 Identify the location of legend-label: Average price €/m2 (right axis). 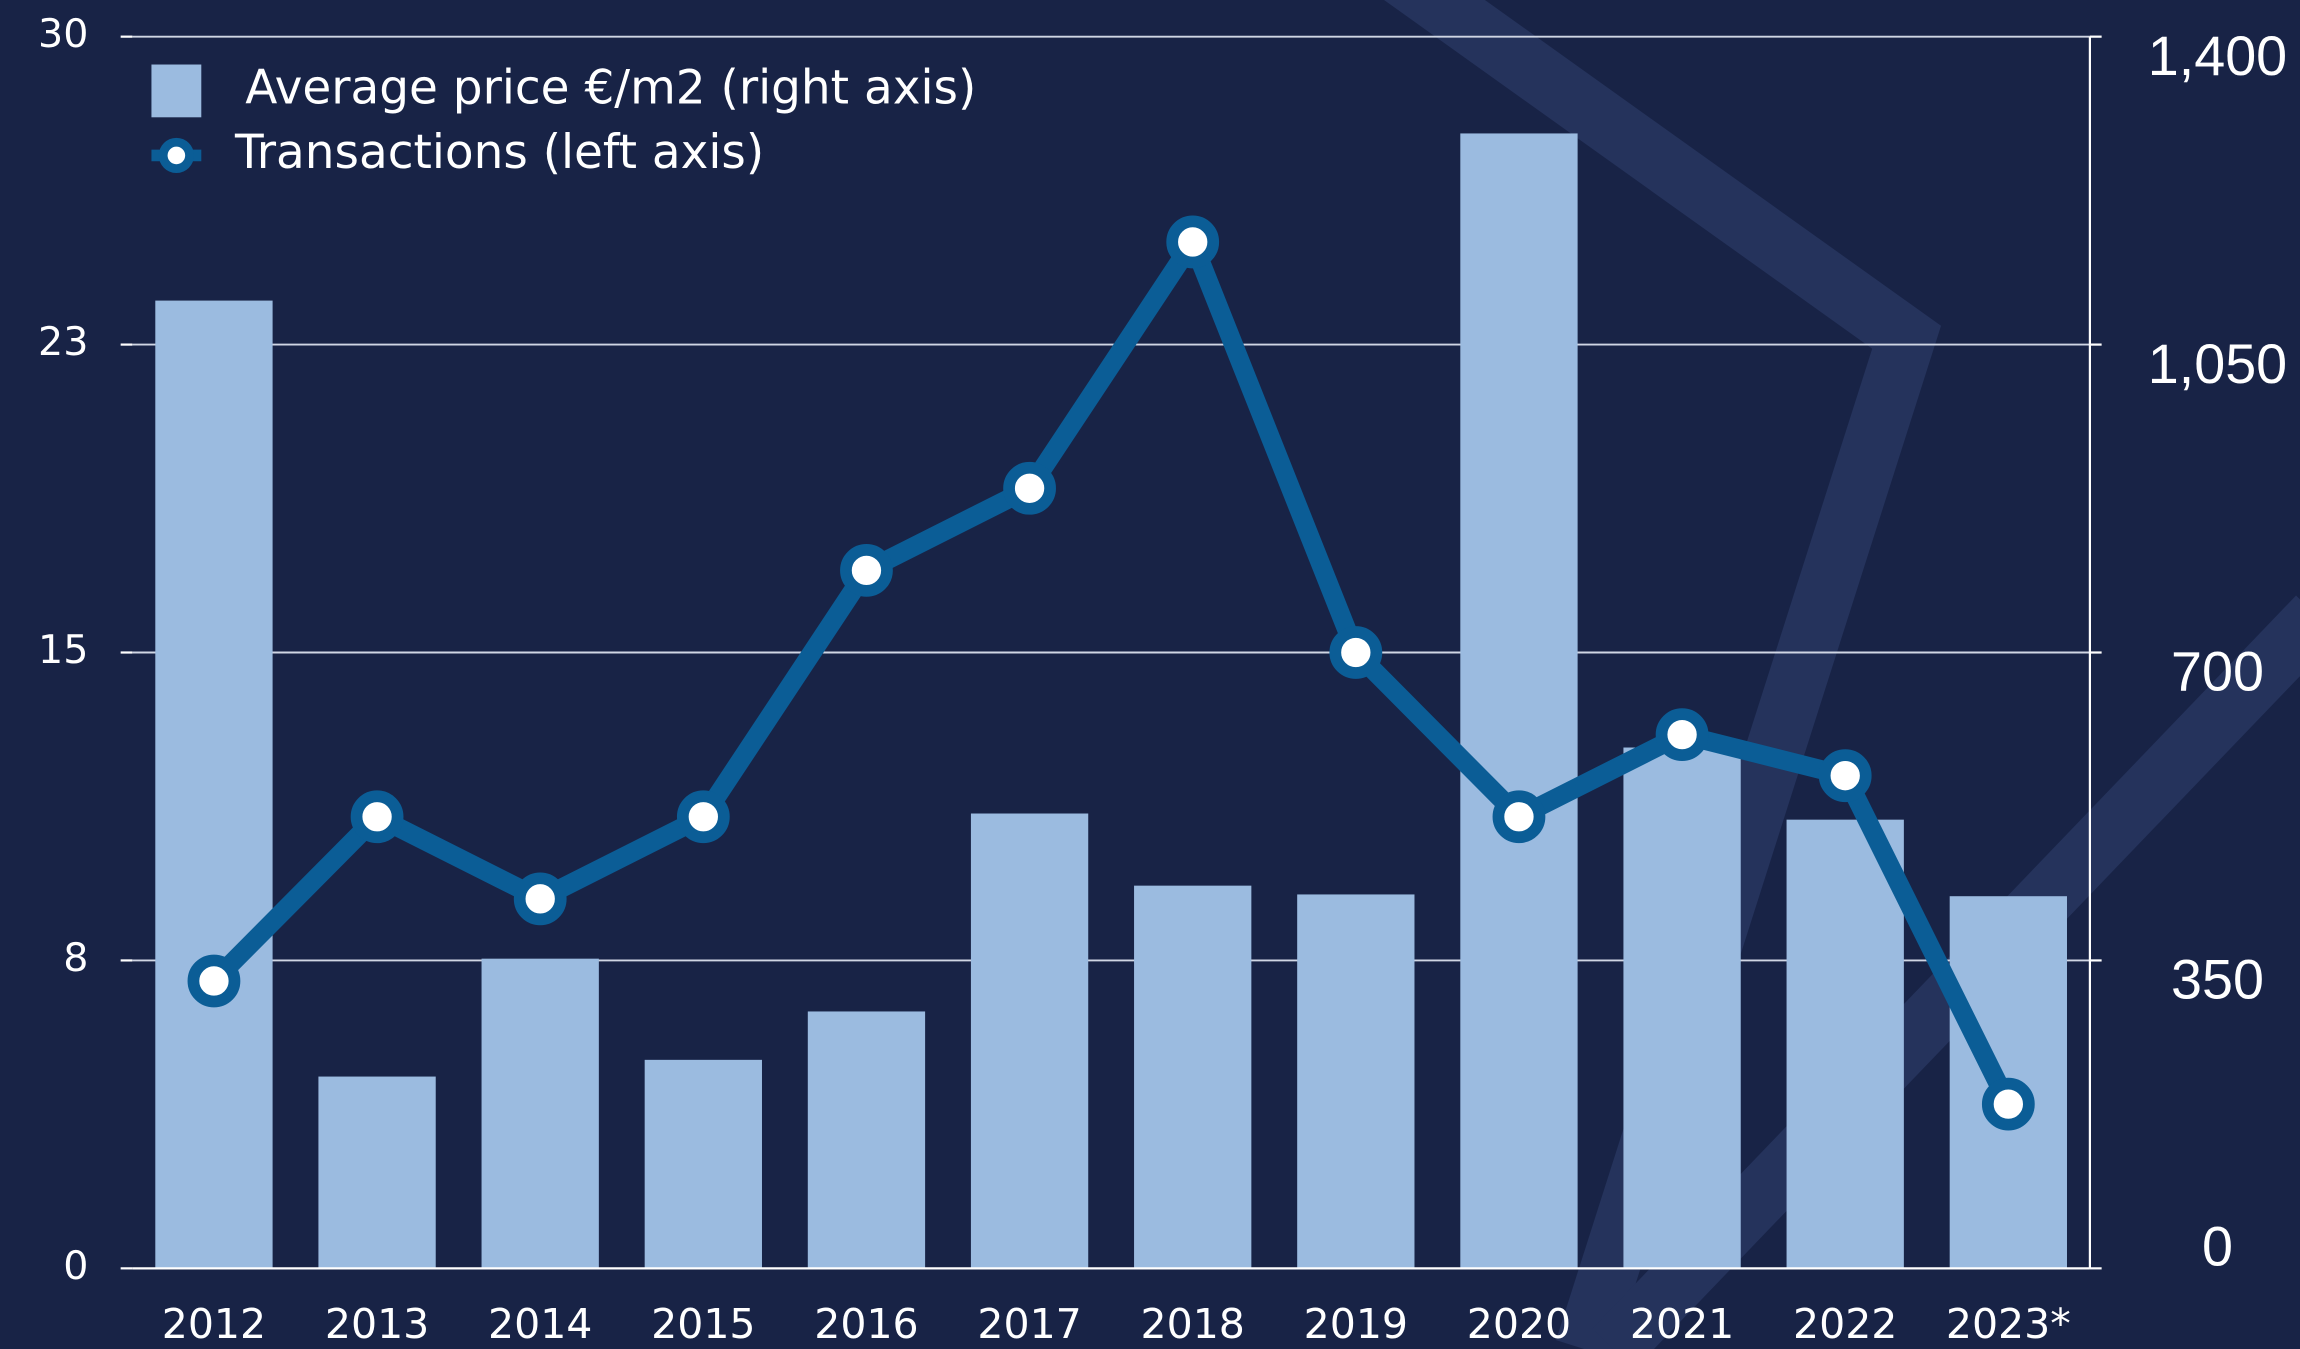
(610, 87).